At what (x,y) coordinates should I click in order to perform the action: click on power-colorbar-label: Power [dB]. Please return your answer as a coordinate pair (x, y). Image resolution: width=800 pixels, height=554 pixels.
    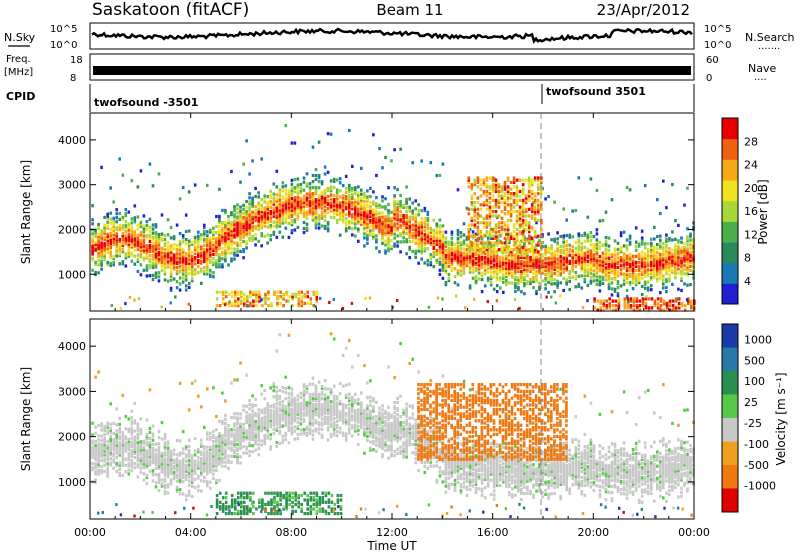
    Looking at the image, I should click on (763, 211).